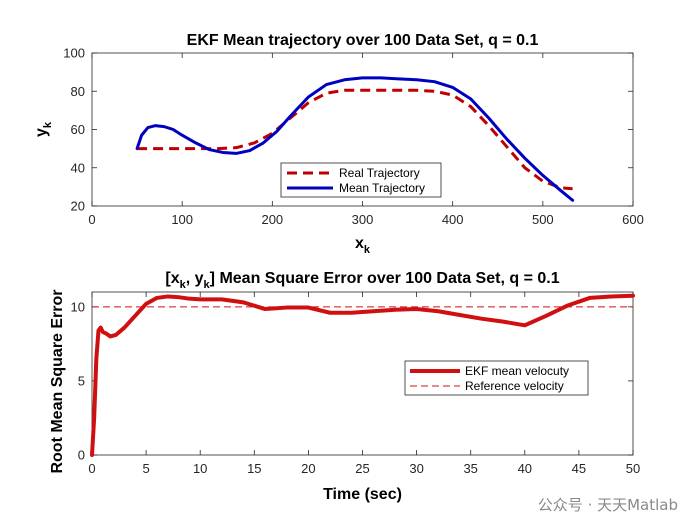 Image resolution: width=700 pixels, height=525 pixels. I want to click on trajectory-x-tick-label: 300, so click(363, 219).